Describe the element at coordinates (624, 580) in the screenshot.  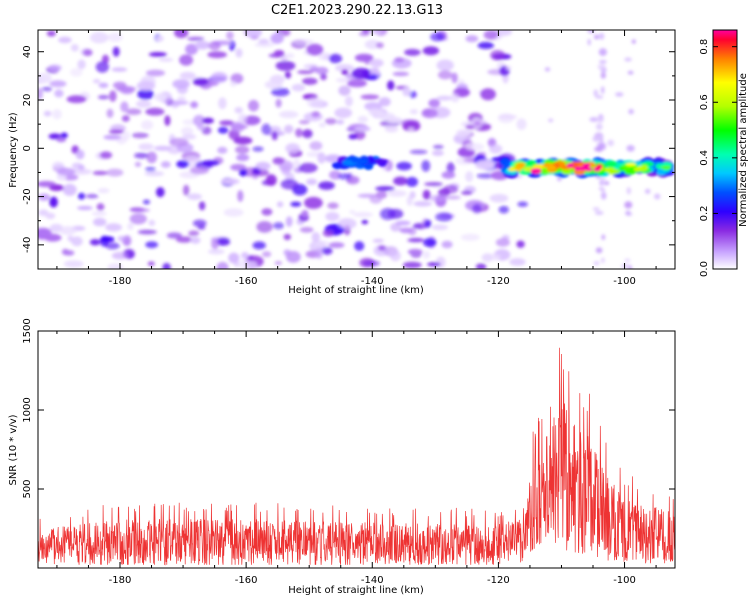
I see `snr-x-tick-label-4: -100` at that location.